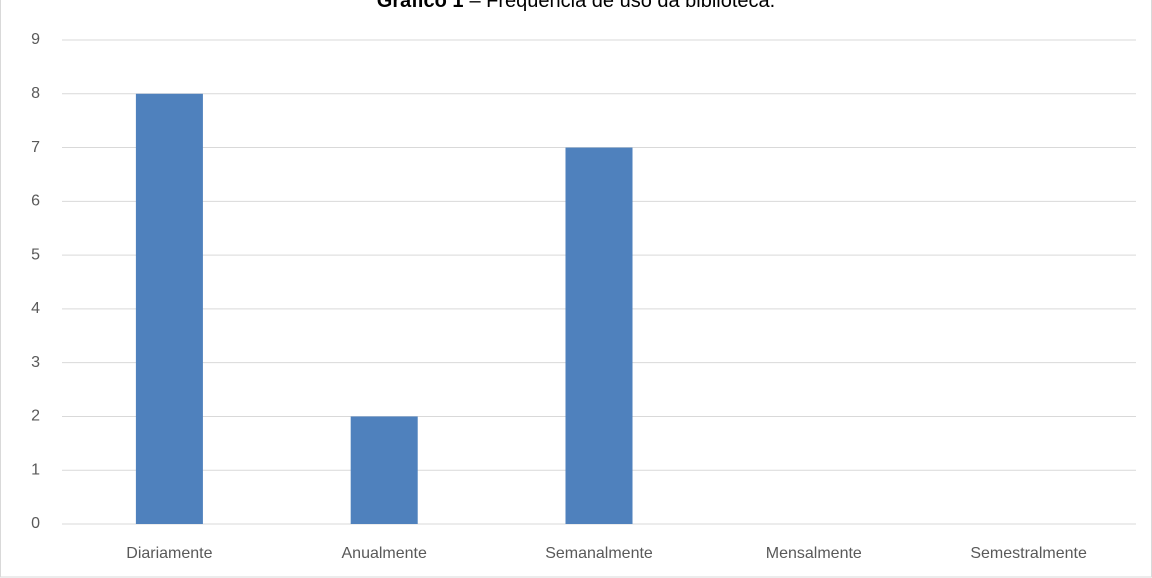 Image resolution: width=1152 pixels, height=578 pixels. Describe the element at coordinates (814, 553) in the screenshot. I see `x-tick-label: Mensalmente` at that location.